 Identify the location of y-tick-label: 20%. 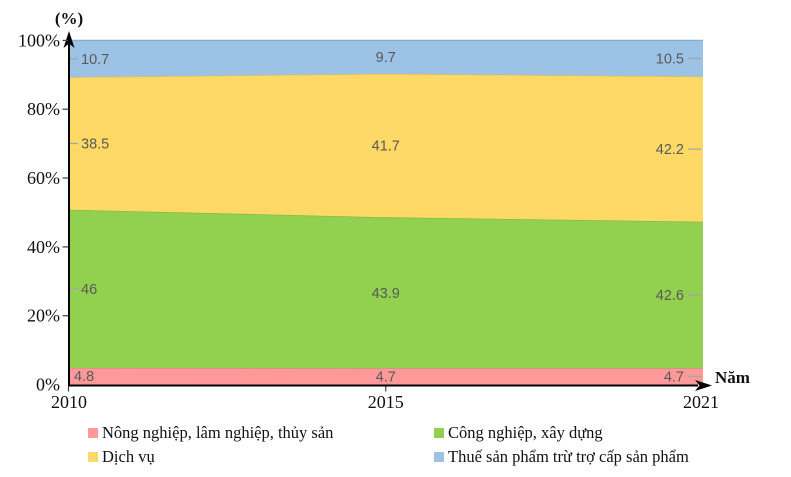
(43, 316).